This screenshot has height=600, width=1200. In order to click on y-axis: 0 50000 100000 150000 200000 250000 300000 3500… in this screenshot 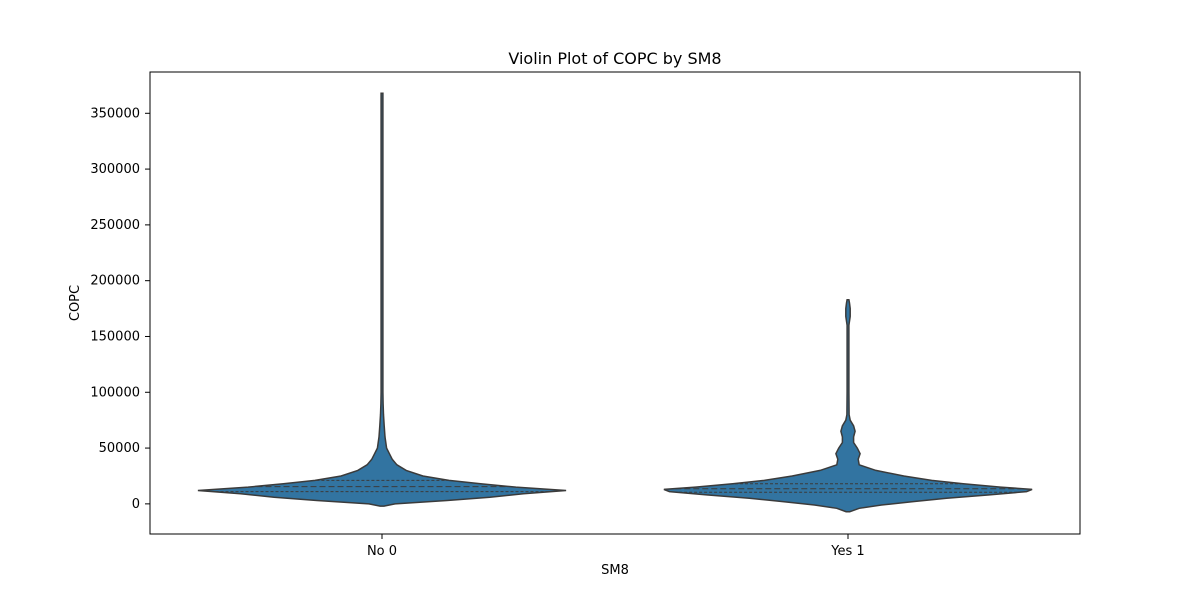, I will do `click(120, 309)`.